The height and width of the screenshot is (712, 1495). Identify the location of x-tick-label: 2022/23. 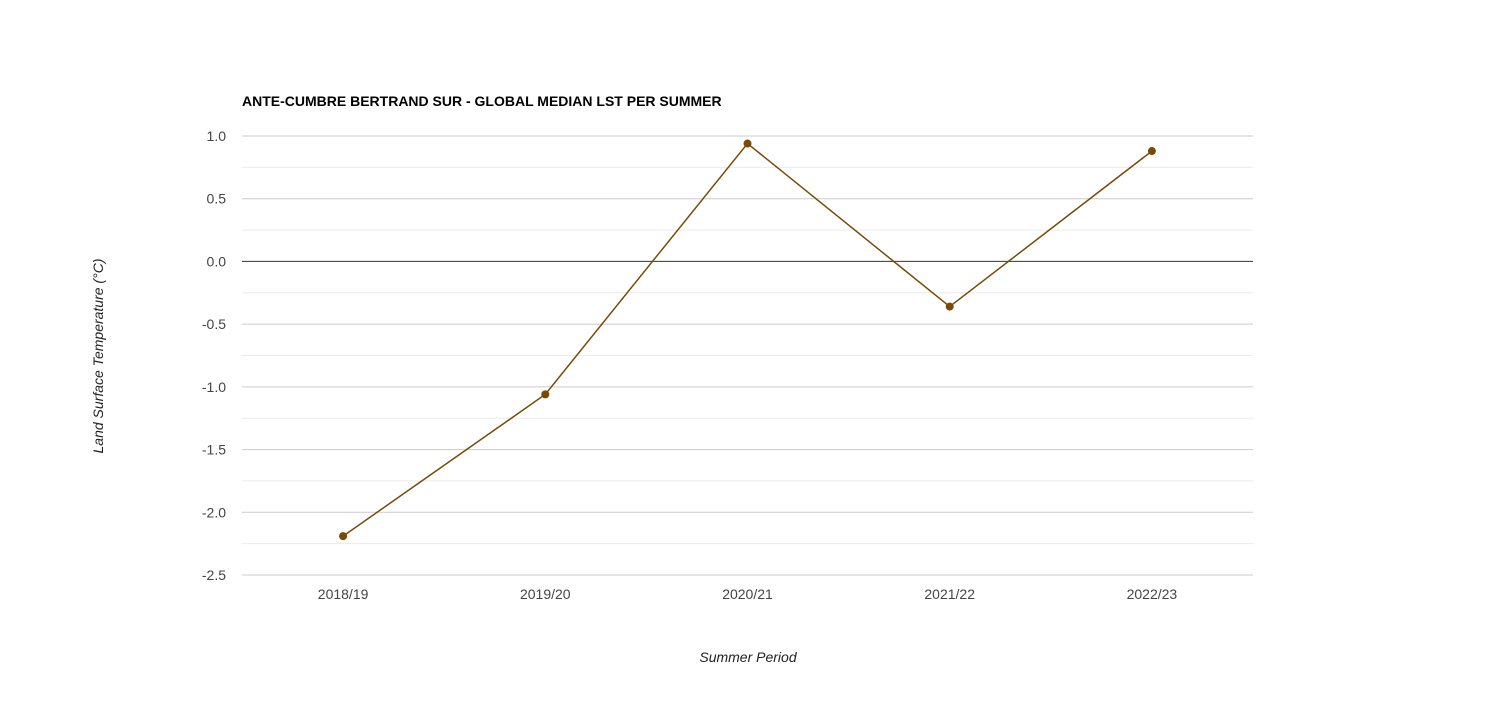
(1152, 594).